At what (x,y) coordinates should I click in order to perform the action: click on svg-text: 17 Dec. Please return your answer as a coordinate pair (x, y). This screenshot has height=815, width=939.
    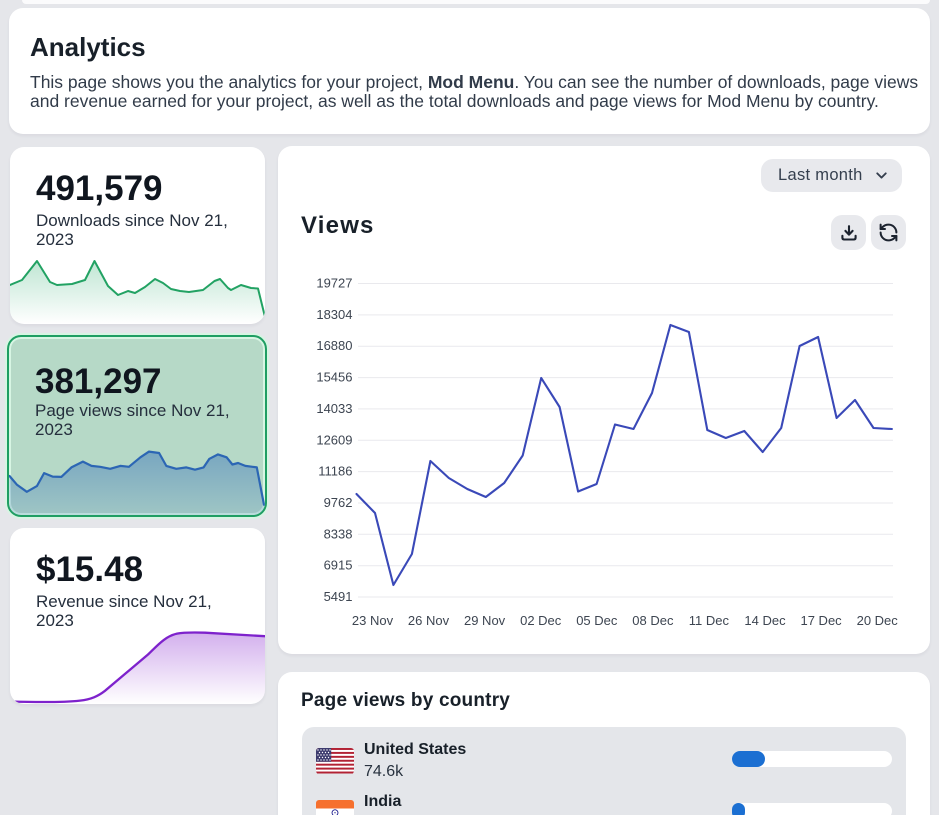
    Looking at the image, I should click on (821, 620).